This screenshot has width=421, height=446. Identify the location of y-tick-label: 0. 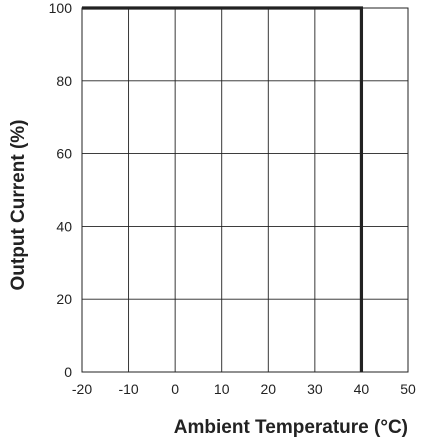
(68, 372).